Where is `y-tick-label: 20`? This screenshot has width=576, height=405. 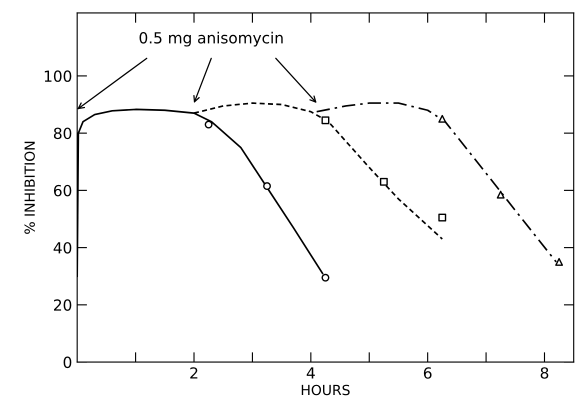 y-tick-label: 20 is located at coordinates (63, 305).